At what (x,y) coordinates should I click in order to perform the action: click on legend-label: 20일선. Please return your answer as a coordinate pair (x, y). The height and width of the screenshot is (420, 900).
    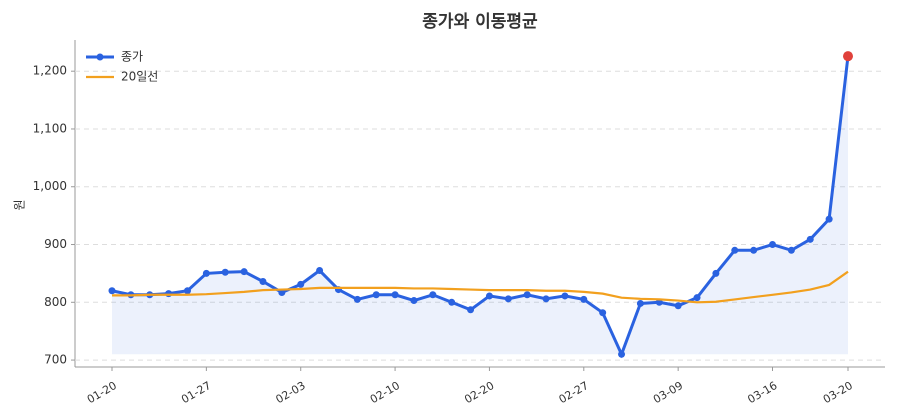
    Looking at the image, I should click on (139, 77).